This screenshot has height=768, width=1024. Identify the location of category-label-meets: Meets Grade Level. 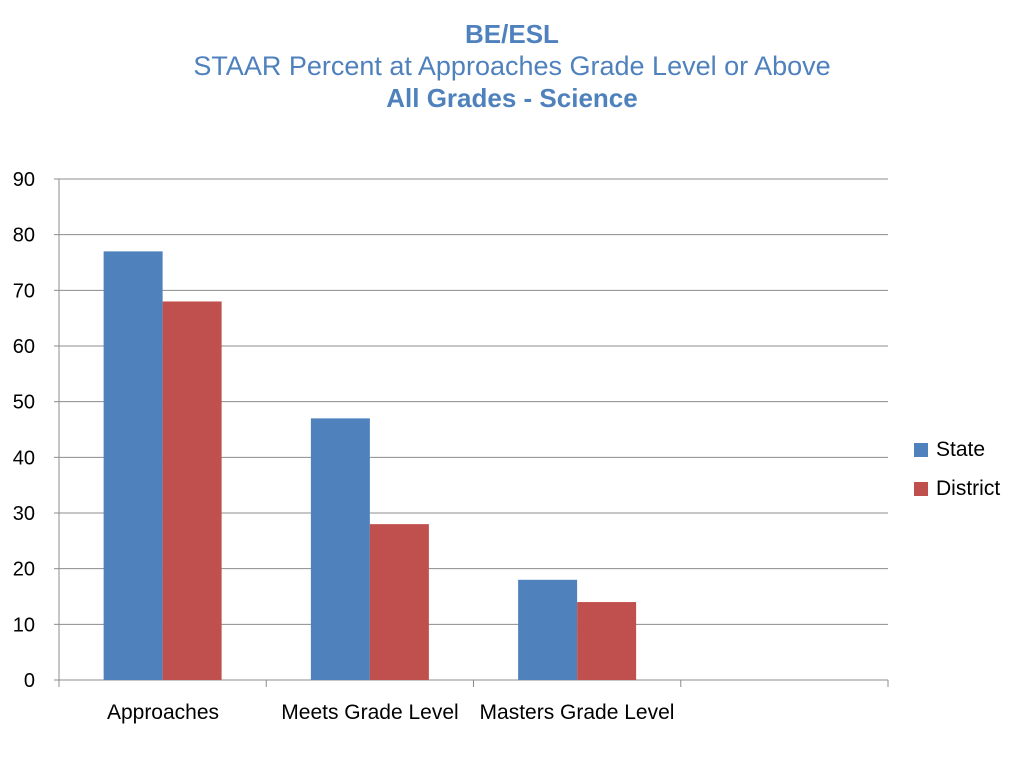
(370, 712).